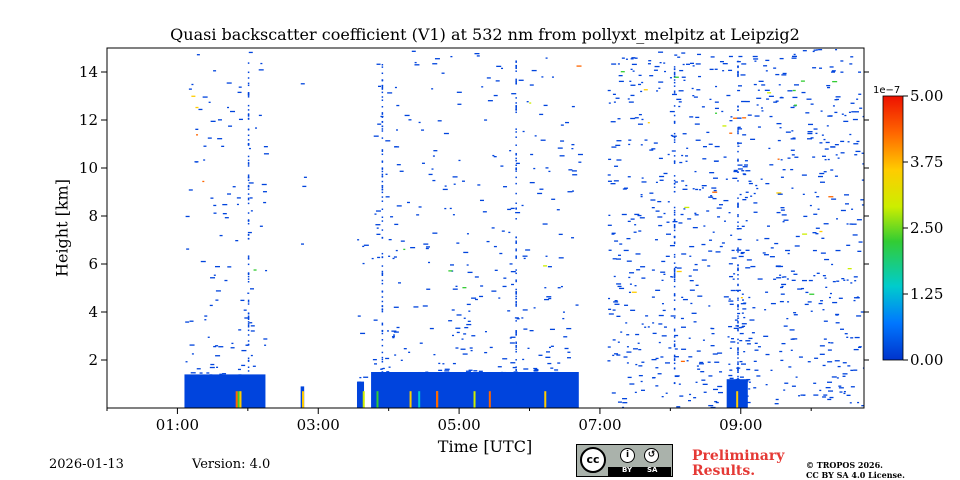 The width and height of the screenshot is (960, 480). I want to click on colorbar-exponent: 1e−7, so click(886, 90).